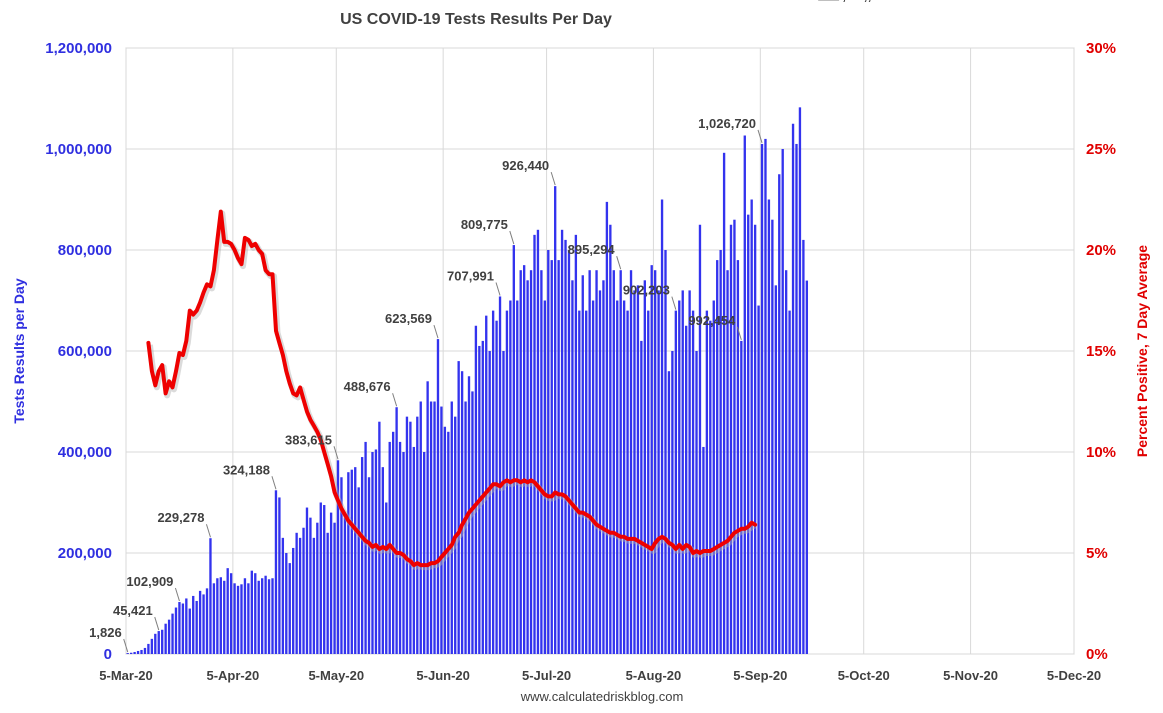 The width and height of the screenshot is (1163, 713). What do you see at coordinates (602, 696) in the screenshot?
I see `source-credit: www.calculatedriskblog.com` at bounding box center [602, 696].